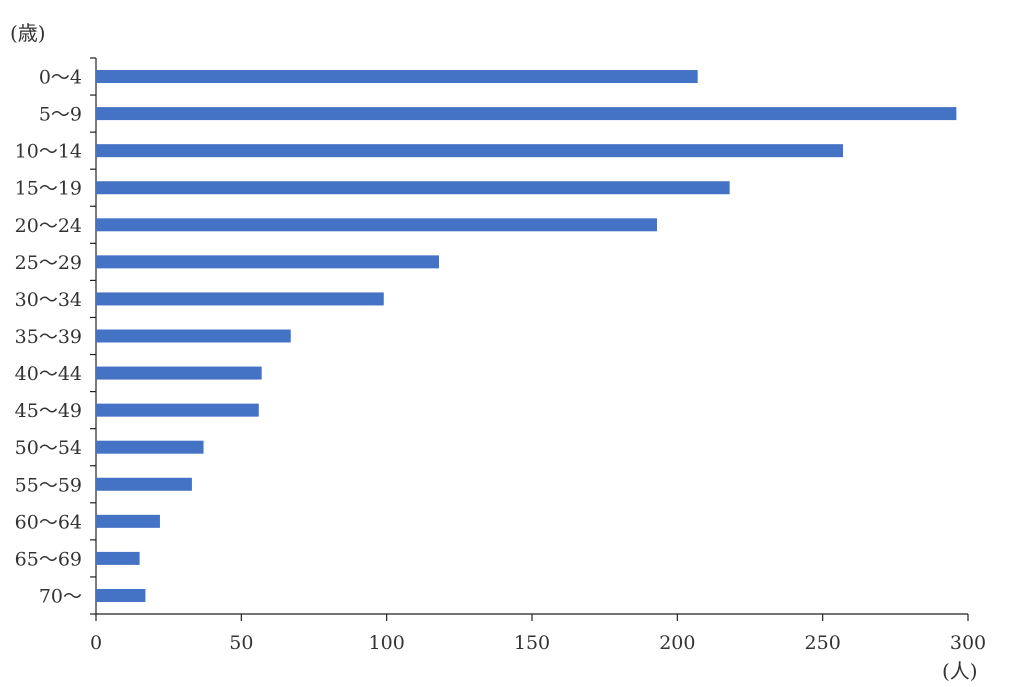  Describe the element at coordinates (60, 596) in the screenshot. I see `category-label: 70～` at that location.